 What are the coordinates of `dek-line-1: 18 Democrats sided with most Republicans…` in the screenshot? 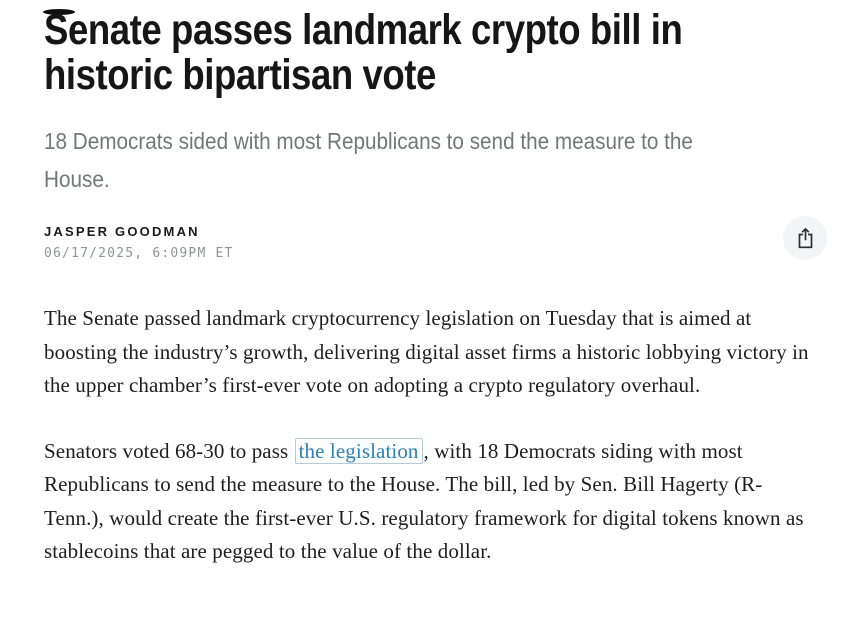 It's located at (368, 141).